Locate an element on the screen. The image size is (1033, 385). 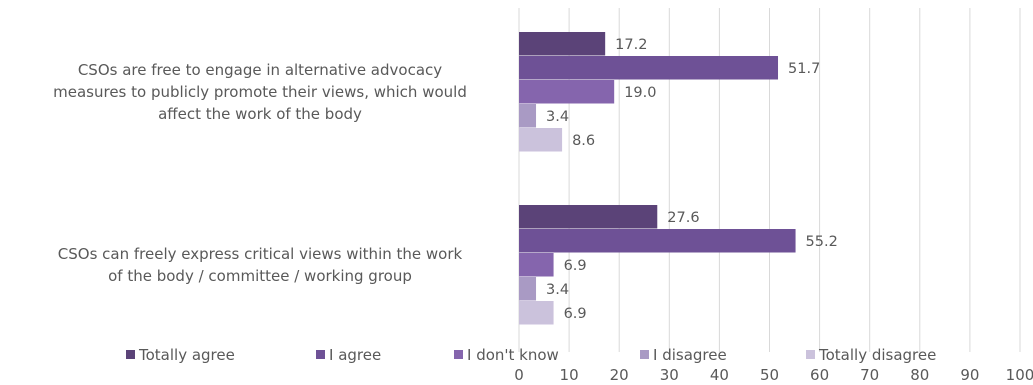
legend-label: I agree is located at coordinates (355, 355).